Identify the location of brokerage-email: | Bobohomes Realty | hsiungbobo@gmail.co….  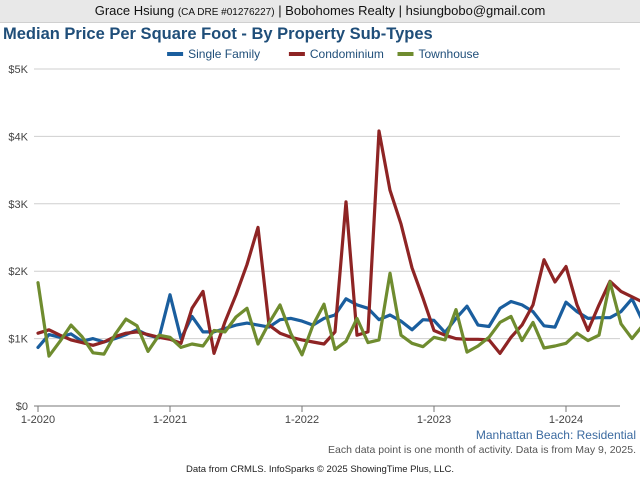
(412, 10).